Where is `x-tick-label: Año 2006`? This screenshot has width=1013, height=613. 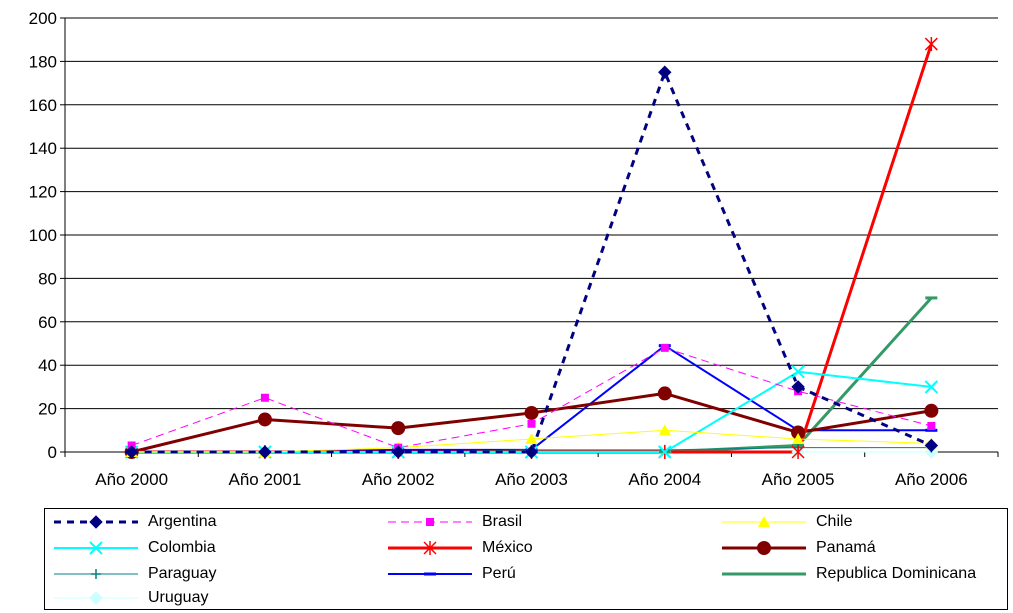 x-tick-label: Año 2006 is located at coordinates (931, 479).